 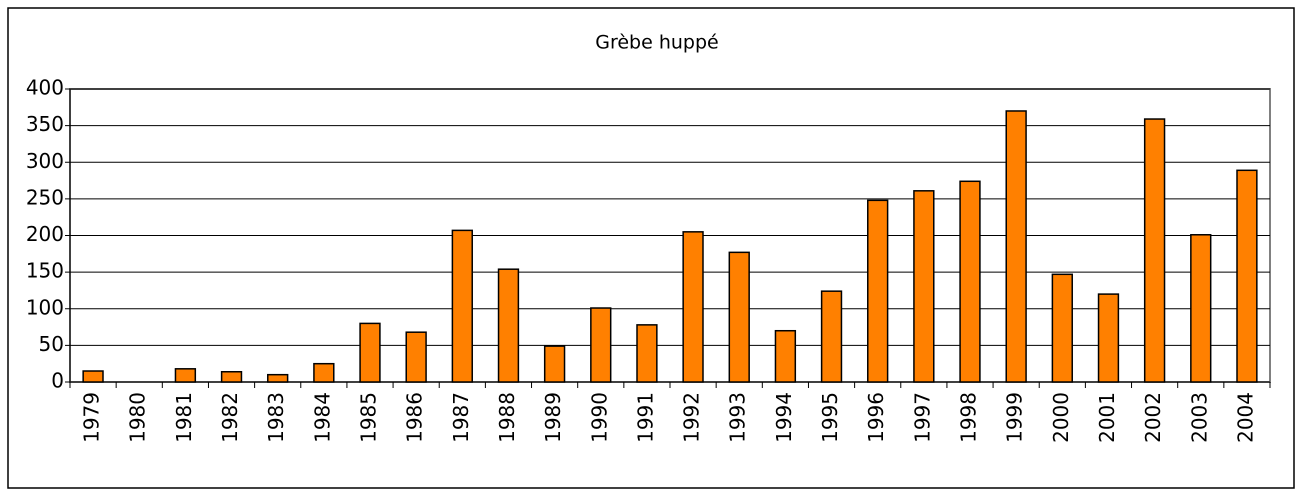 What do you see at coordinates (738, 417) in the screenshot?
I see `x-tick-label: 1993` at bounding box center [738, 417].